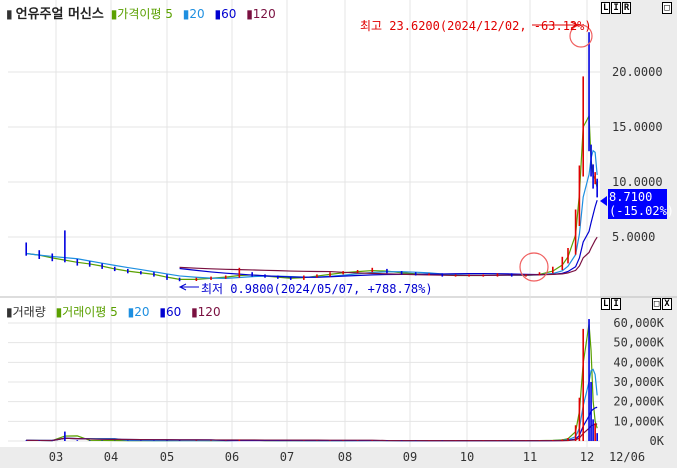  What do you see at coordinates (631, 197) in the screenshot?
I see `current-price: 8.7100` at bounding box center [631, 197].